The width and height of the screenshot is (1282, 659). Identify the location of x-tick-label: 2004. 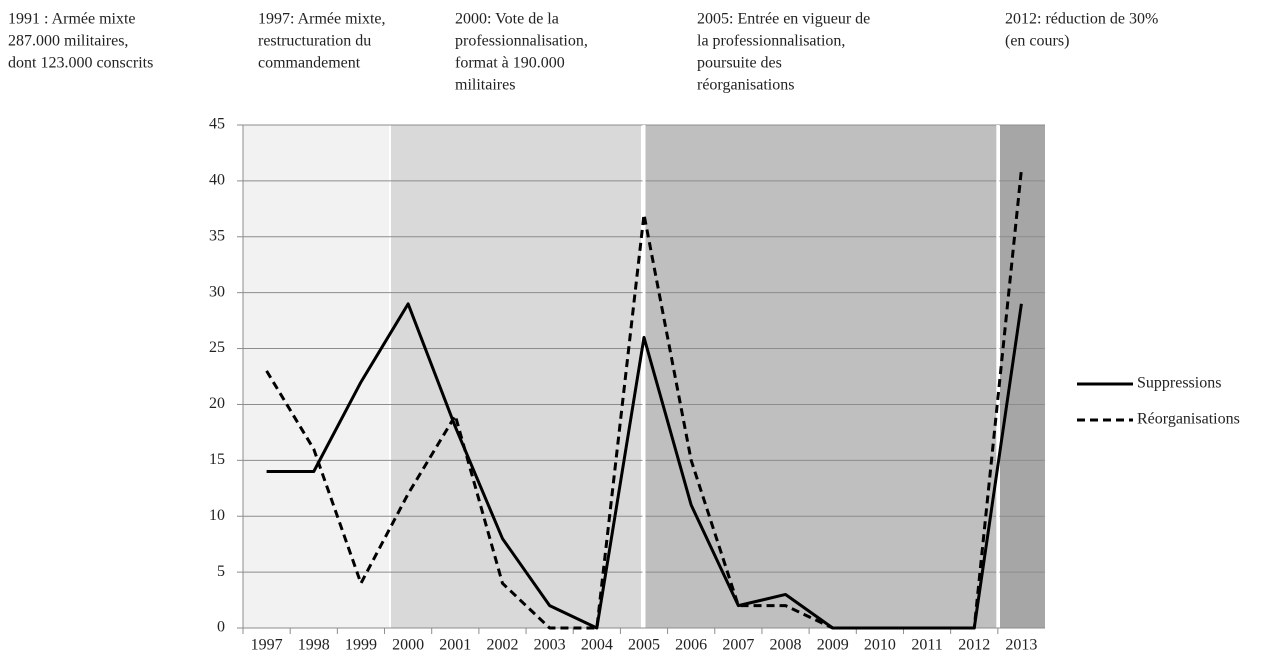
(597, 645).